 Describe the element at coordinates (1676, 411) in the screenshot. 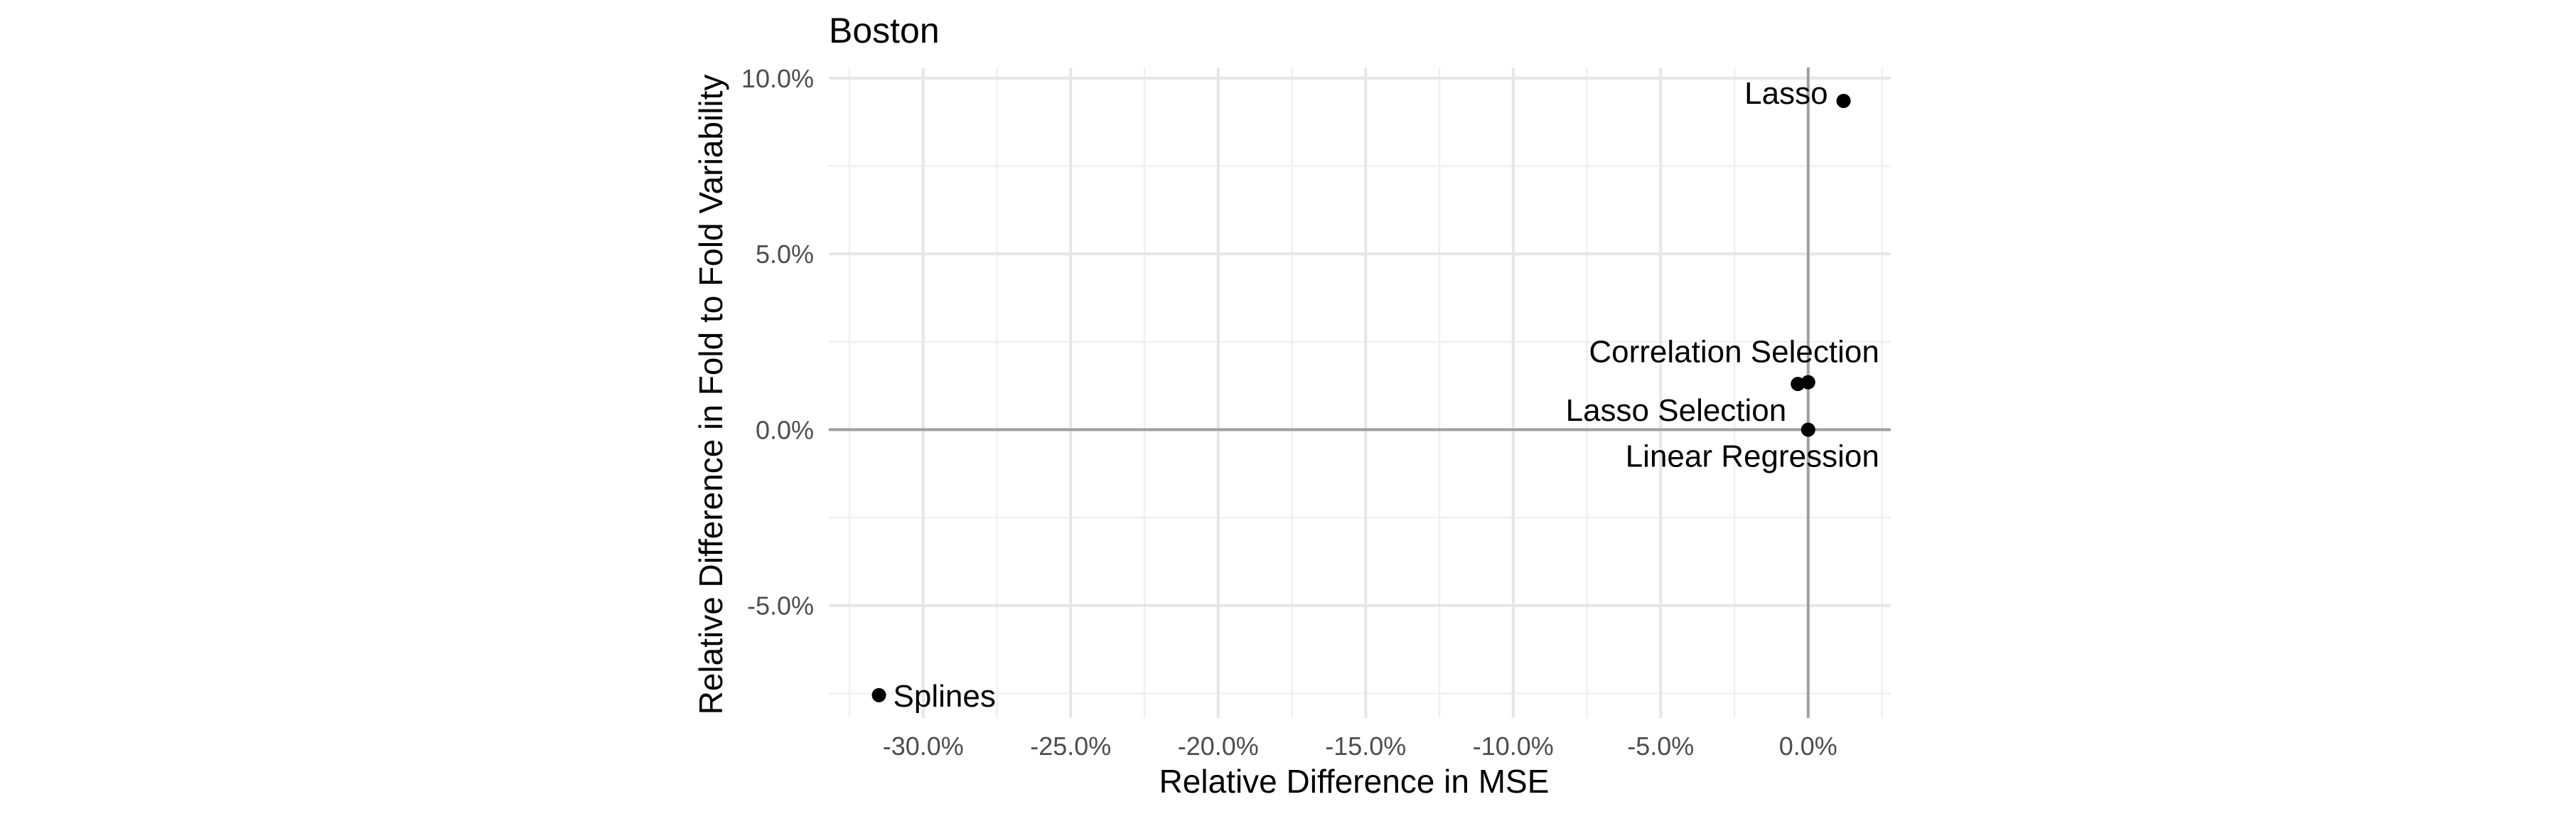

I see `point-label: Lasso Selection` at that location.